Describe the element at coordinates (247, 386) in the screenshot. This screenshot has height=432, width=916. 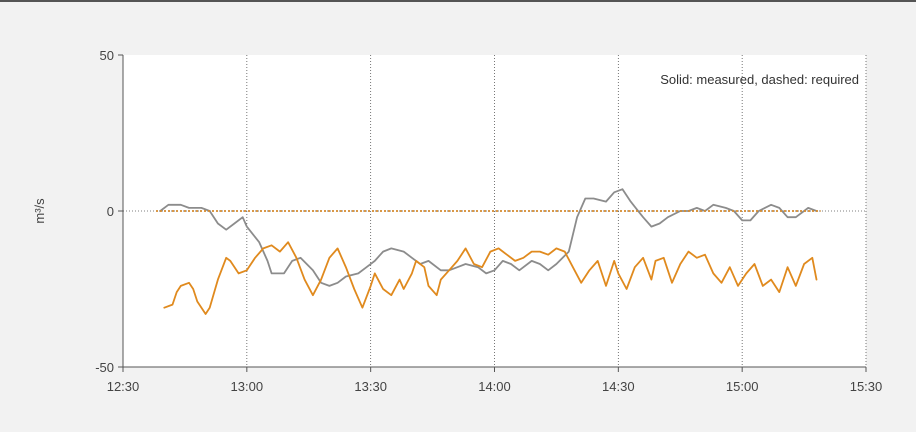
I see `x-tick-label: 13:00` at that location.